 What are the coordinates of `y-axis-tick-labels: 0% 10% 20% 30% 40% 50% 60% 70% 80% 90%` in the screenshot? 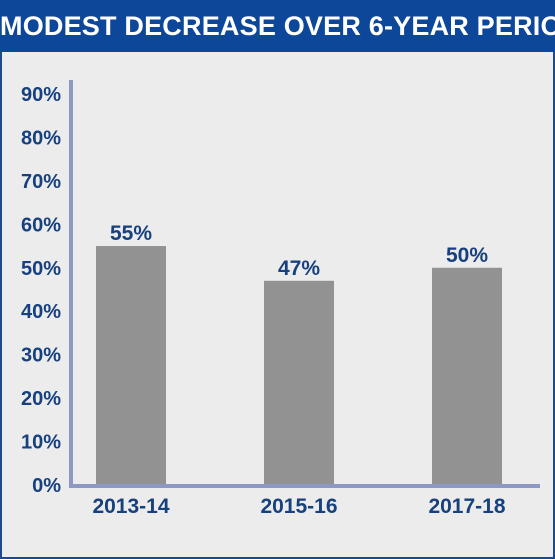 It's located at (41, 290).